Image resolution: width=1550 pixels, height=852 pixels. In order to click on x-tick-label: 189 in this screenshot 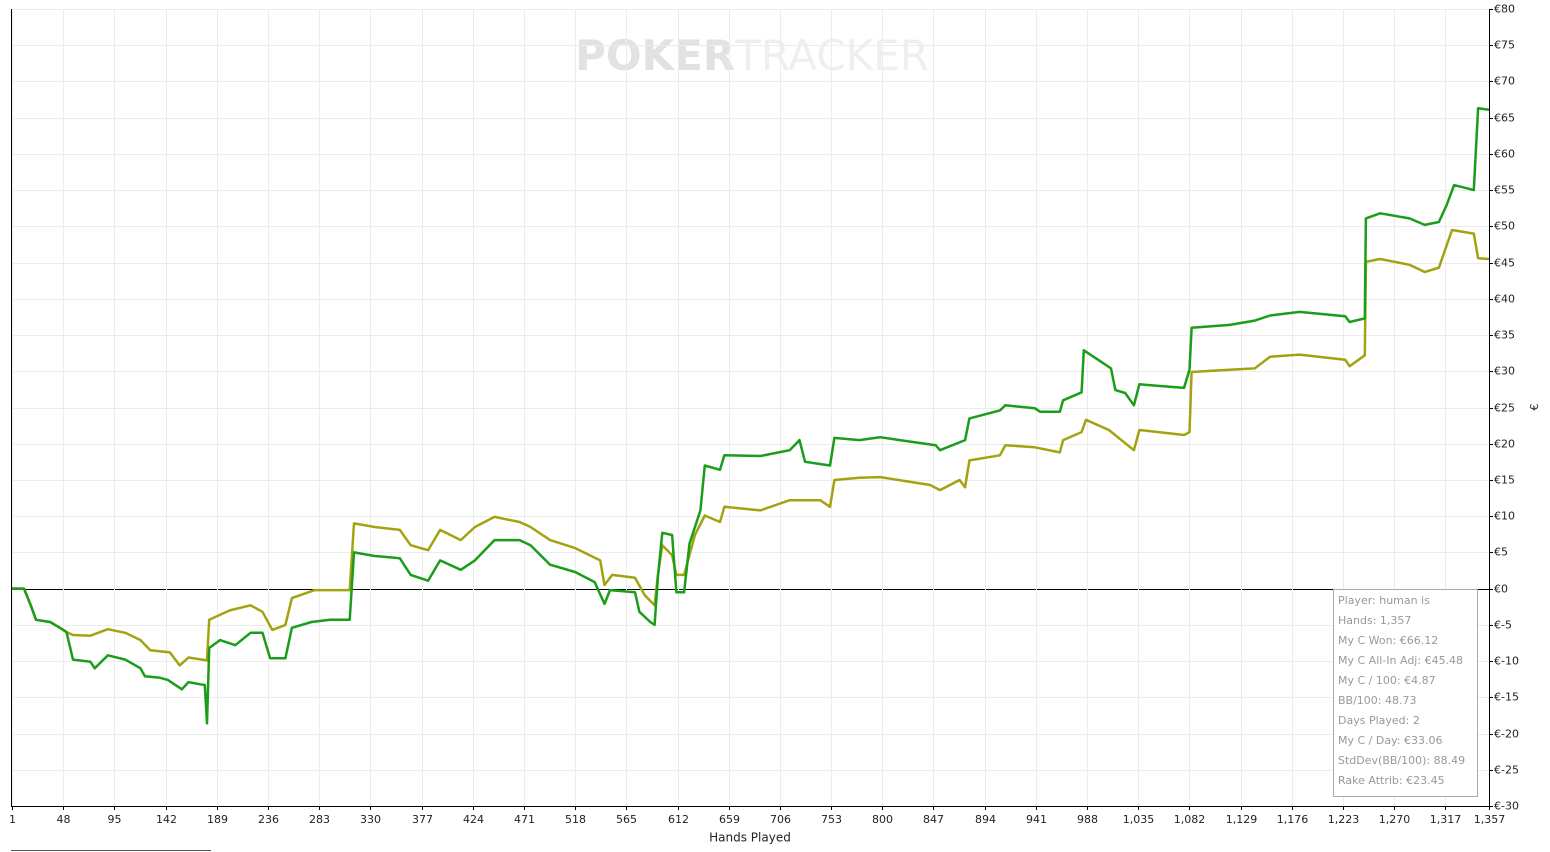, I will do `click(217, 819)`.